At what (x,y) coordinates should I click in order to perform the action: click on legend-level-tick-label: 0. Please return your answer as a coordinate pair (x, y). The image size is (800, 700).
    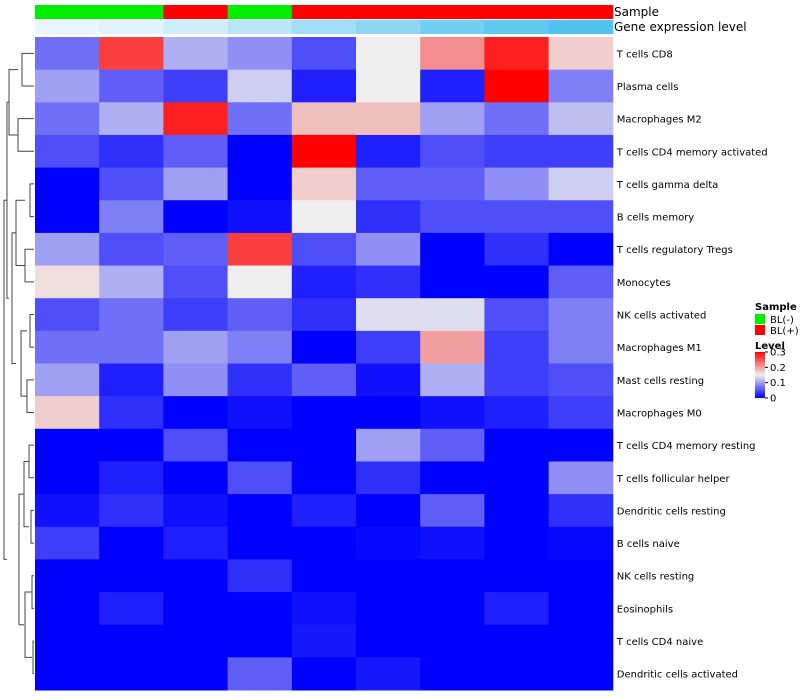
    Looking at the image, I should click on (773, 399).